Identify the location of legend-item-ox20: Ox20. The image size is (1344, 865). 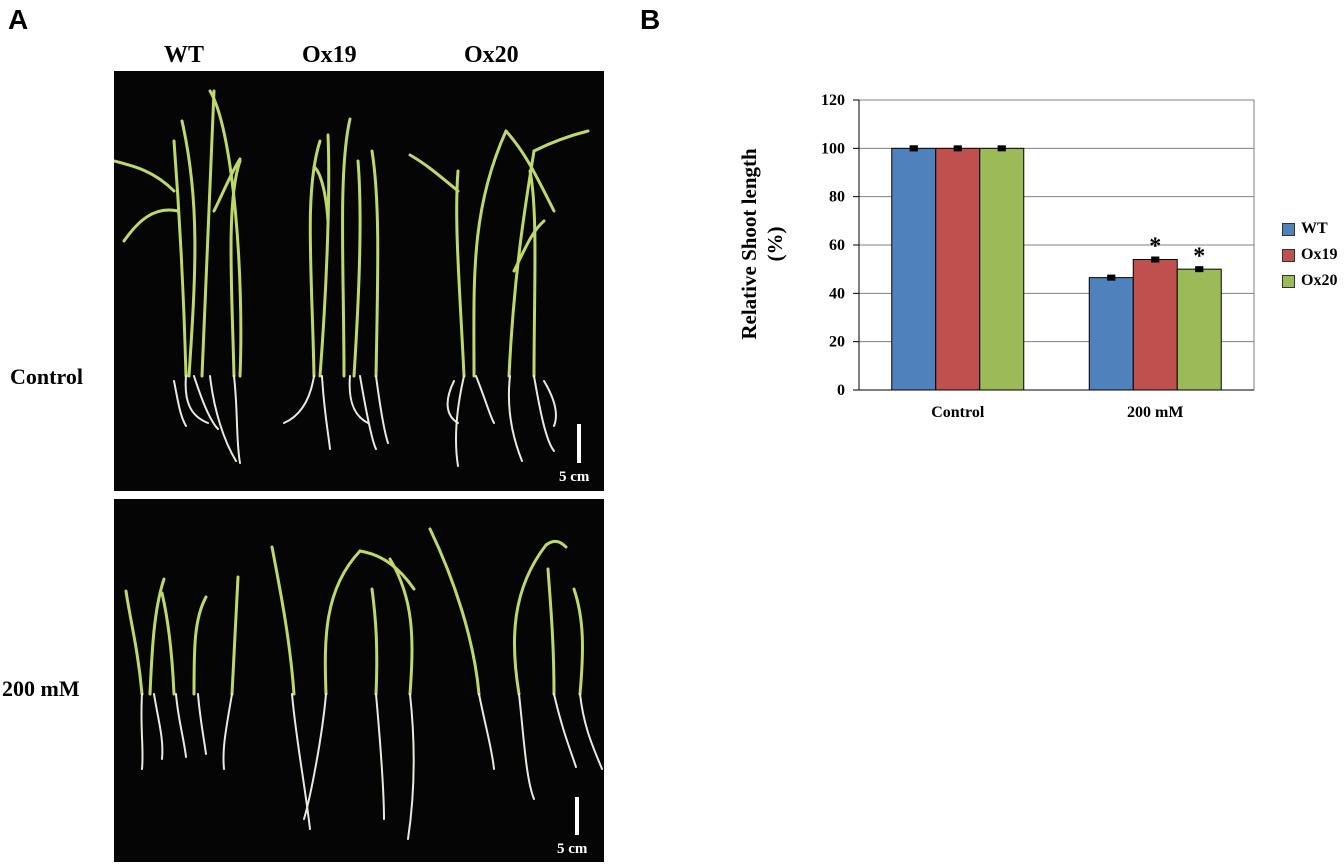
(1309, 281).